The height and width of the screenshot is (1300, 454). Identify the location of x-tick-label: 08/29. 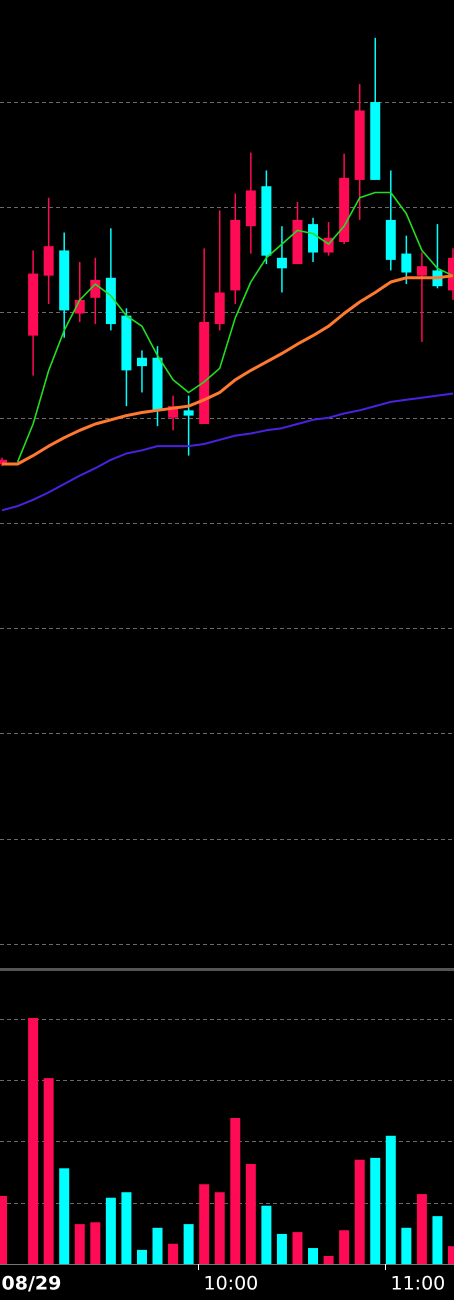
(32, 1284).